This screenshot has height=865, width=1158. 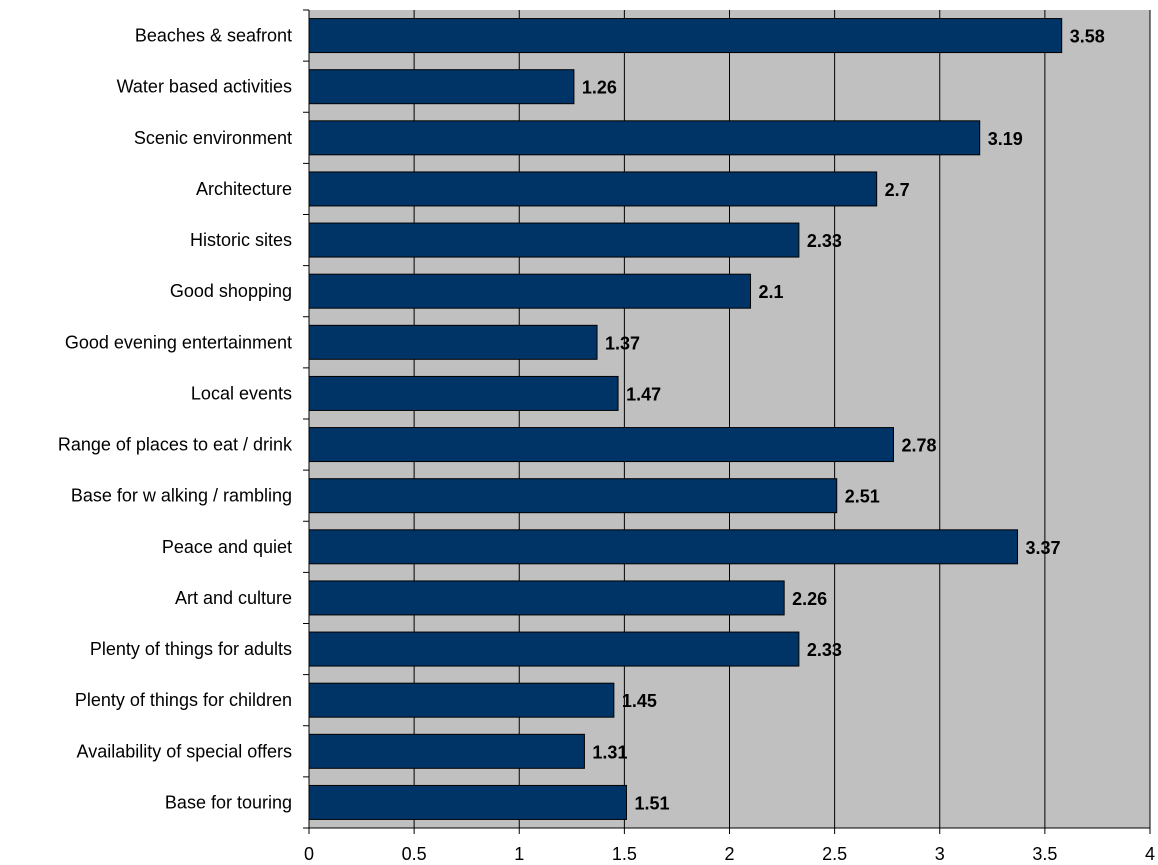 I want to click on data-label: 1.26, so click(x=599, y=88).